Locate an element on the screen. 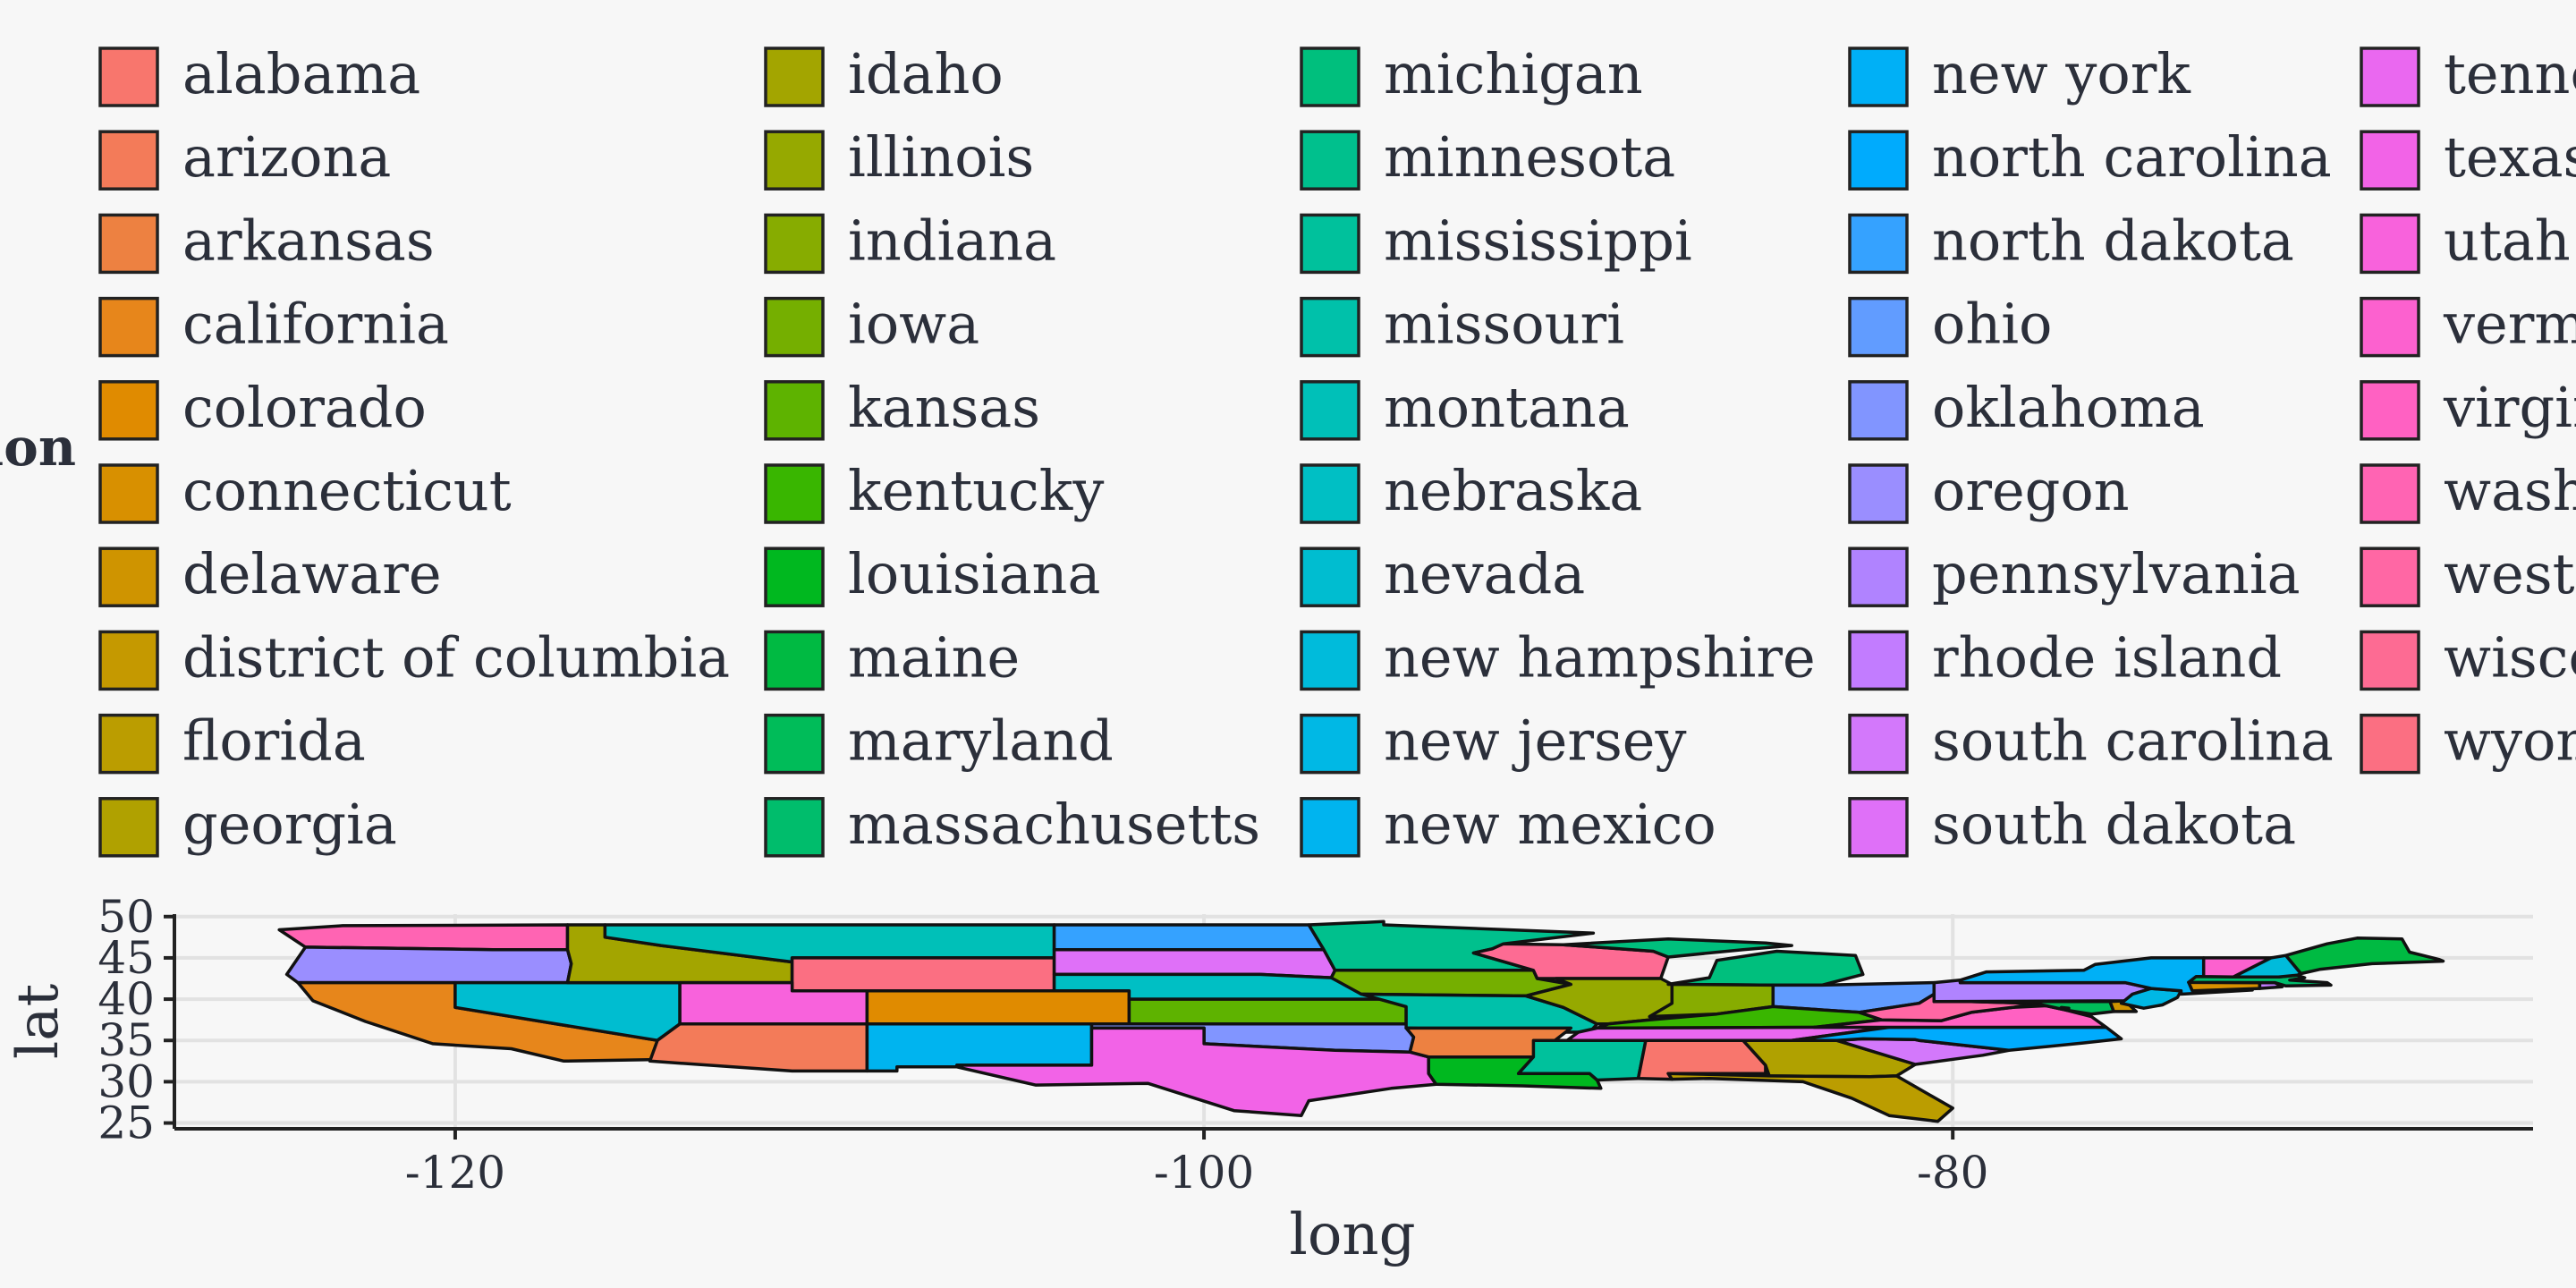 Image resolution: width=2576 pixels, height=1288 pixels. map-regions is located at coordinates (1361, 1021).